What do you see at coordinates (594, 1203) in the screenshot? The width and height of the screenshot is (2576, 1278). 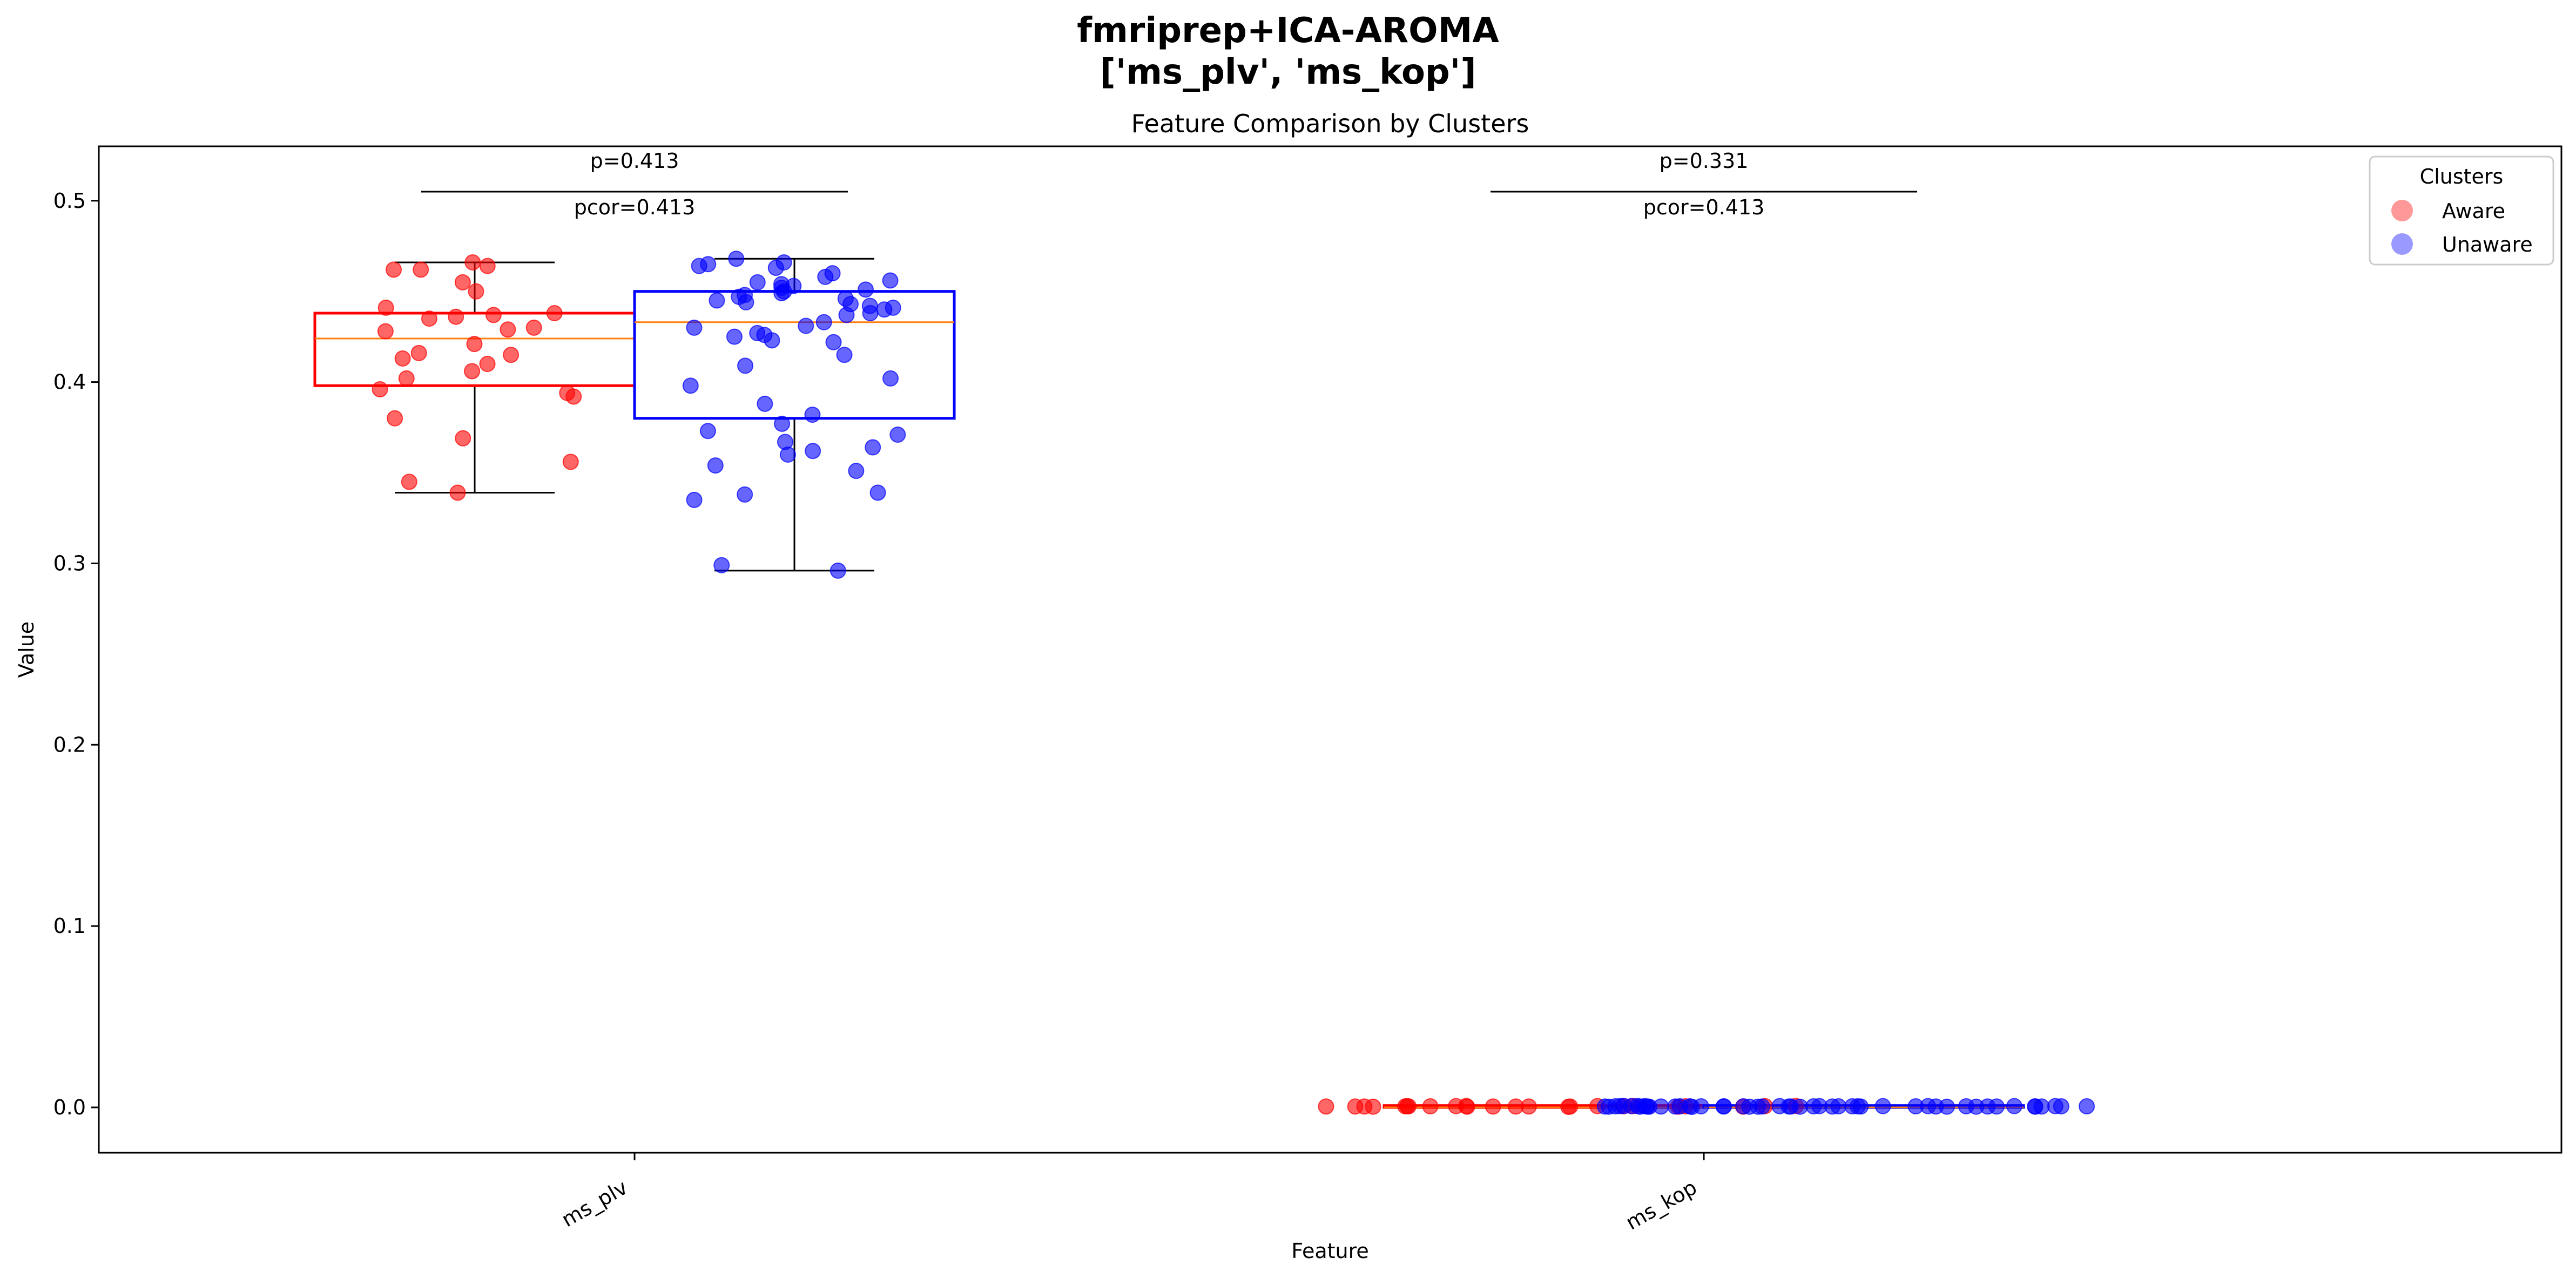 I see `x-tick-label: ms_plv` at bounding box center [594, 1203].